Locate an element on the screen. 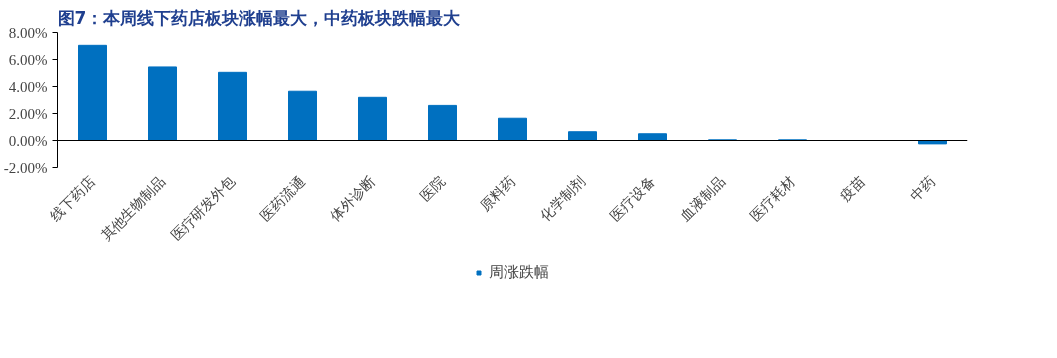  x-tick-label: 疫苗 is located at coordinates (853, 188).